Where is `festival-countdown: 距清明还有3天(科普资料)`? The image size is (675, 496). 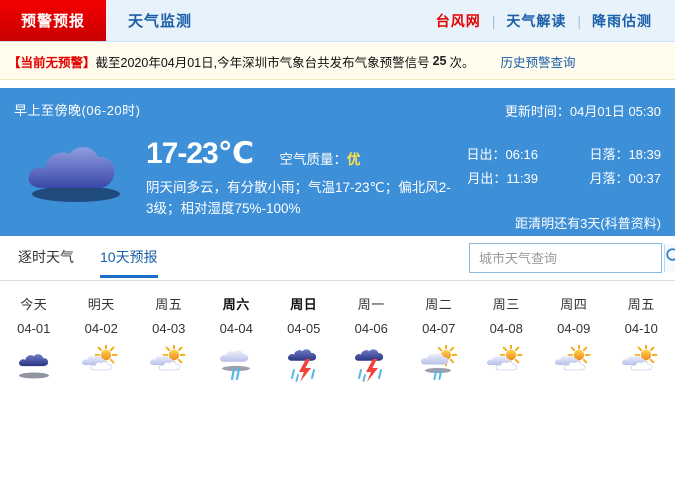
festival-countdown: 距清明还有3天(科普资料) is located at coordinates (588, 223).